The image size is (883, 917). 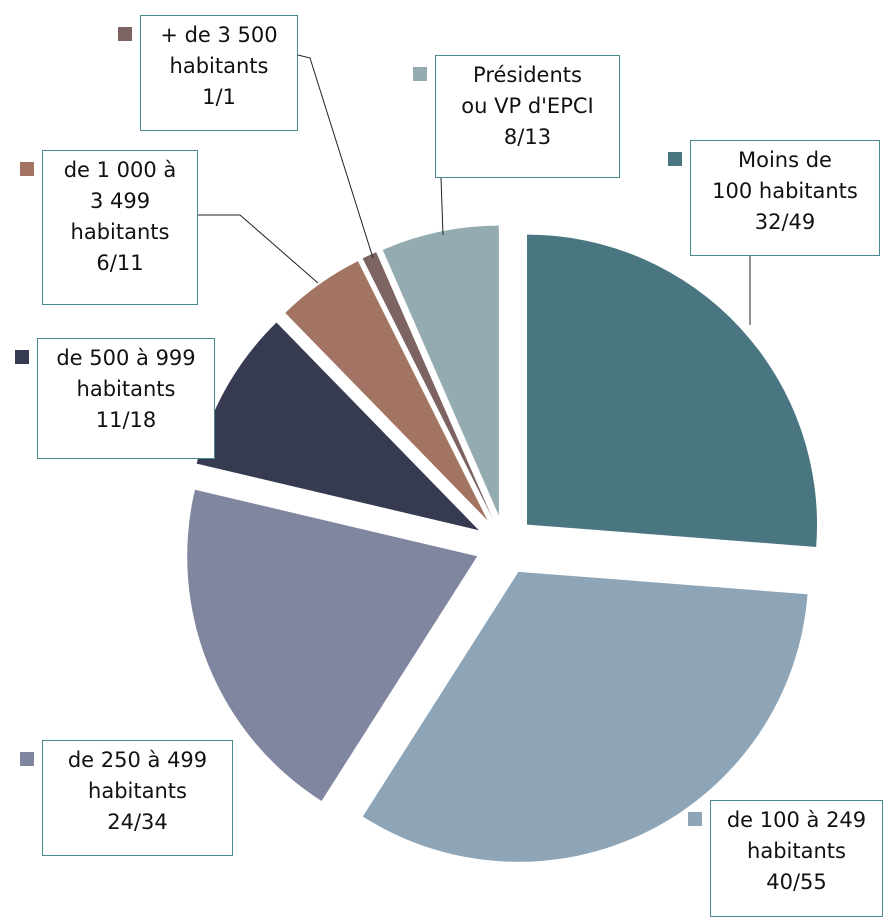 I want to click on data-label: de 100 à 249 habitants 40/55, so click(x=796, y=858).